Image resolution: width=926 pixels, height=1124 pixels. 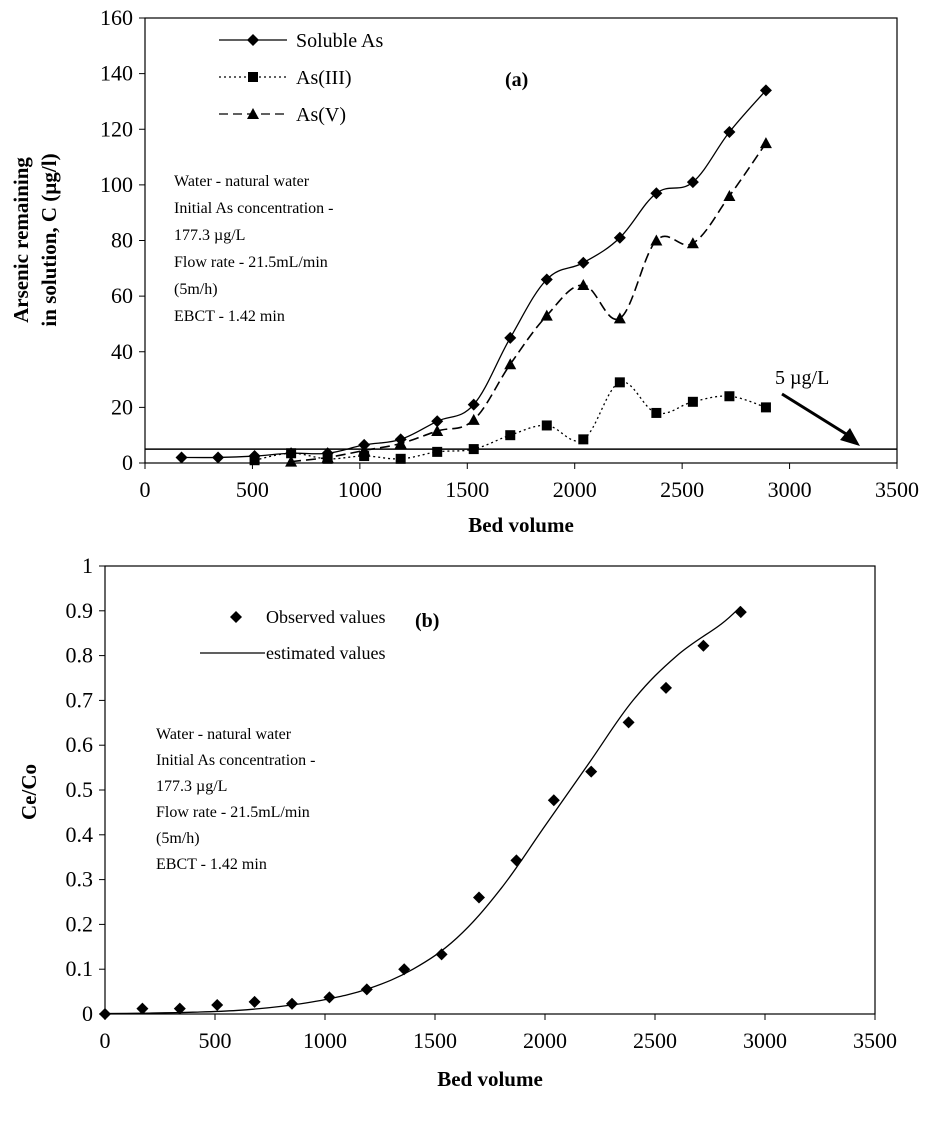 I want to click on chart-b-y-tick-label: 0.2, so click(x=80, y=923).